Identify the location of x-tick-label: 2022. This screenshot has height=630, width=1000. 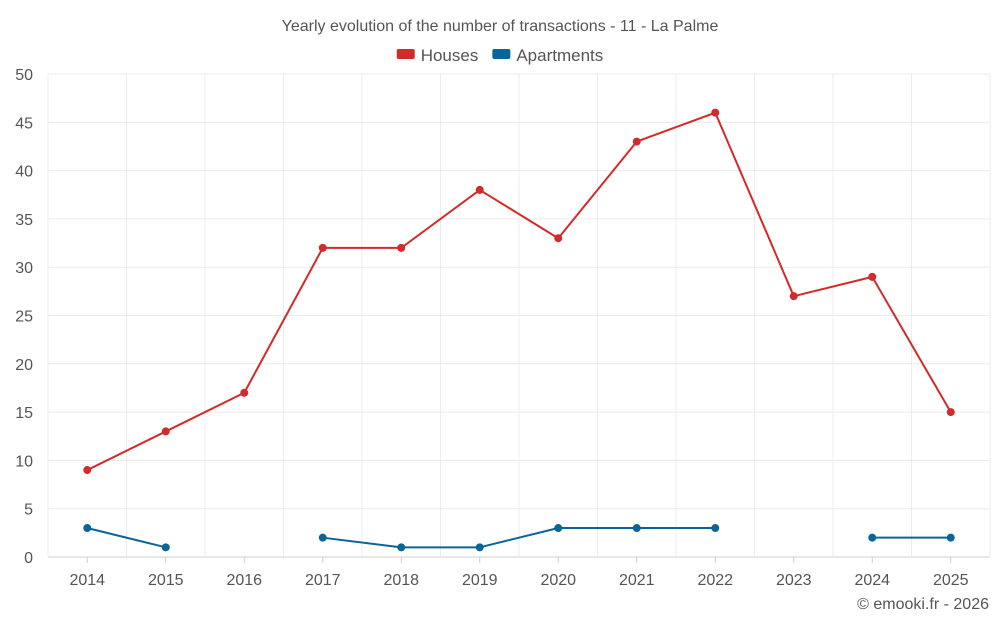
(715, 580).